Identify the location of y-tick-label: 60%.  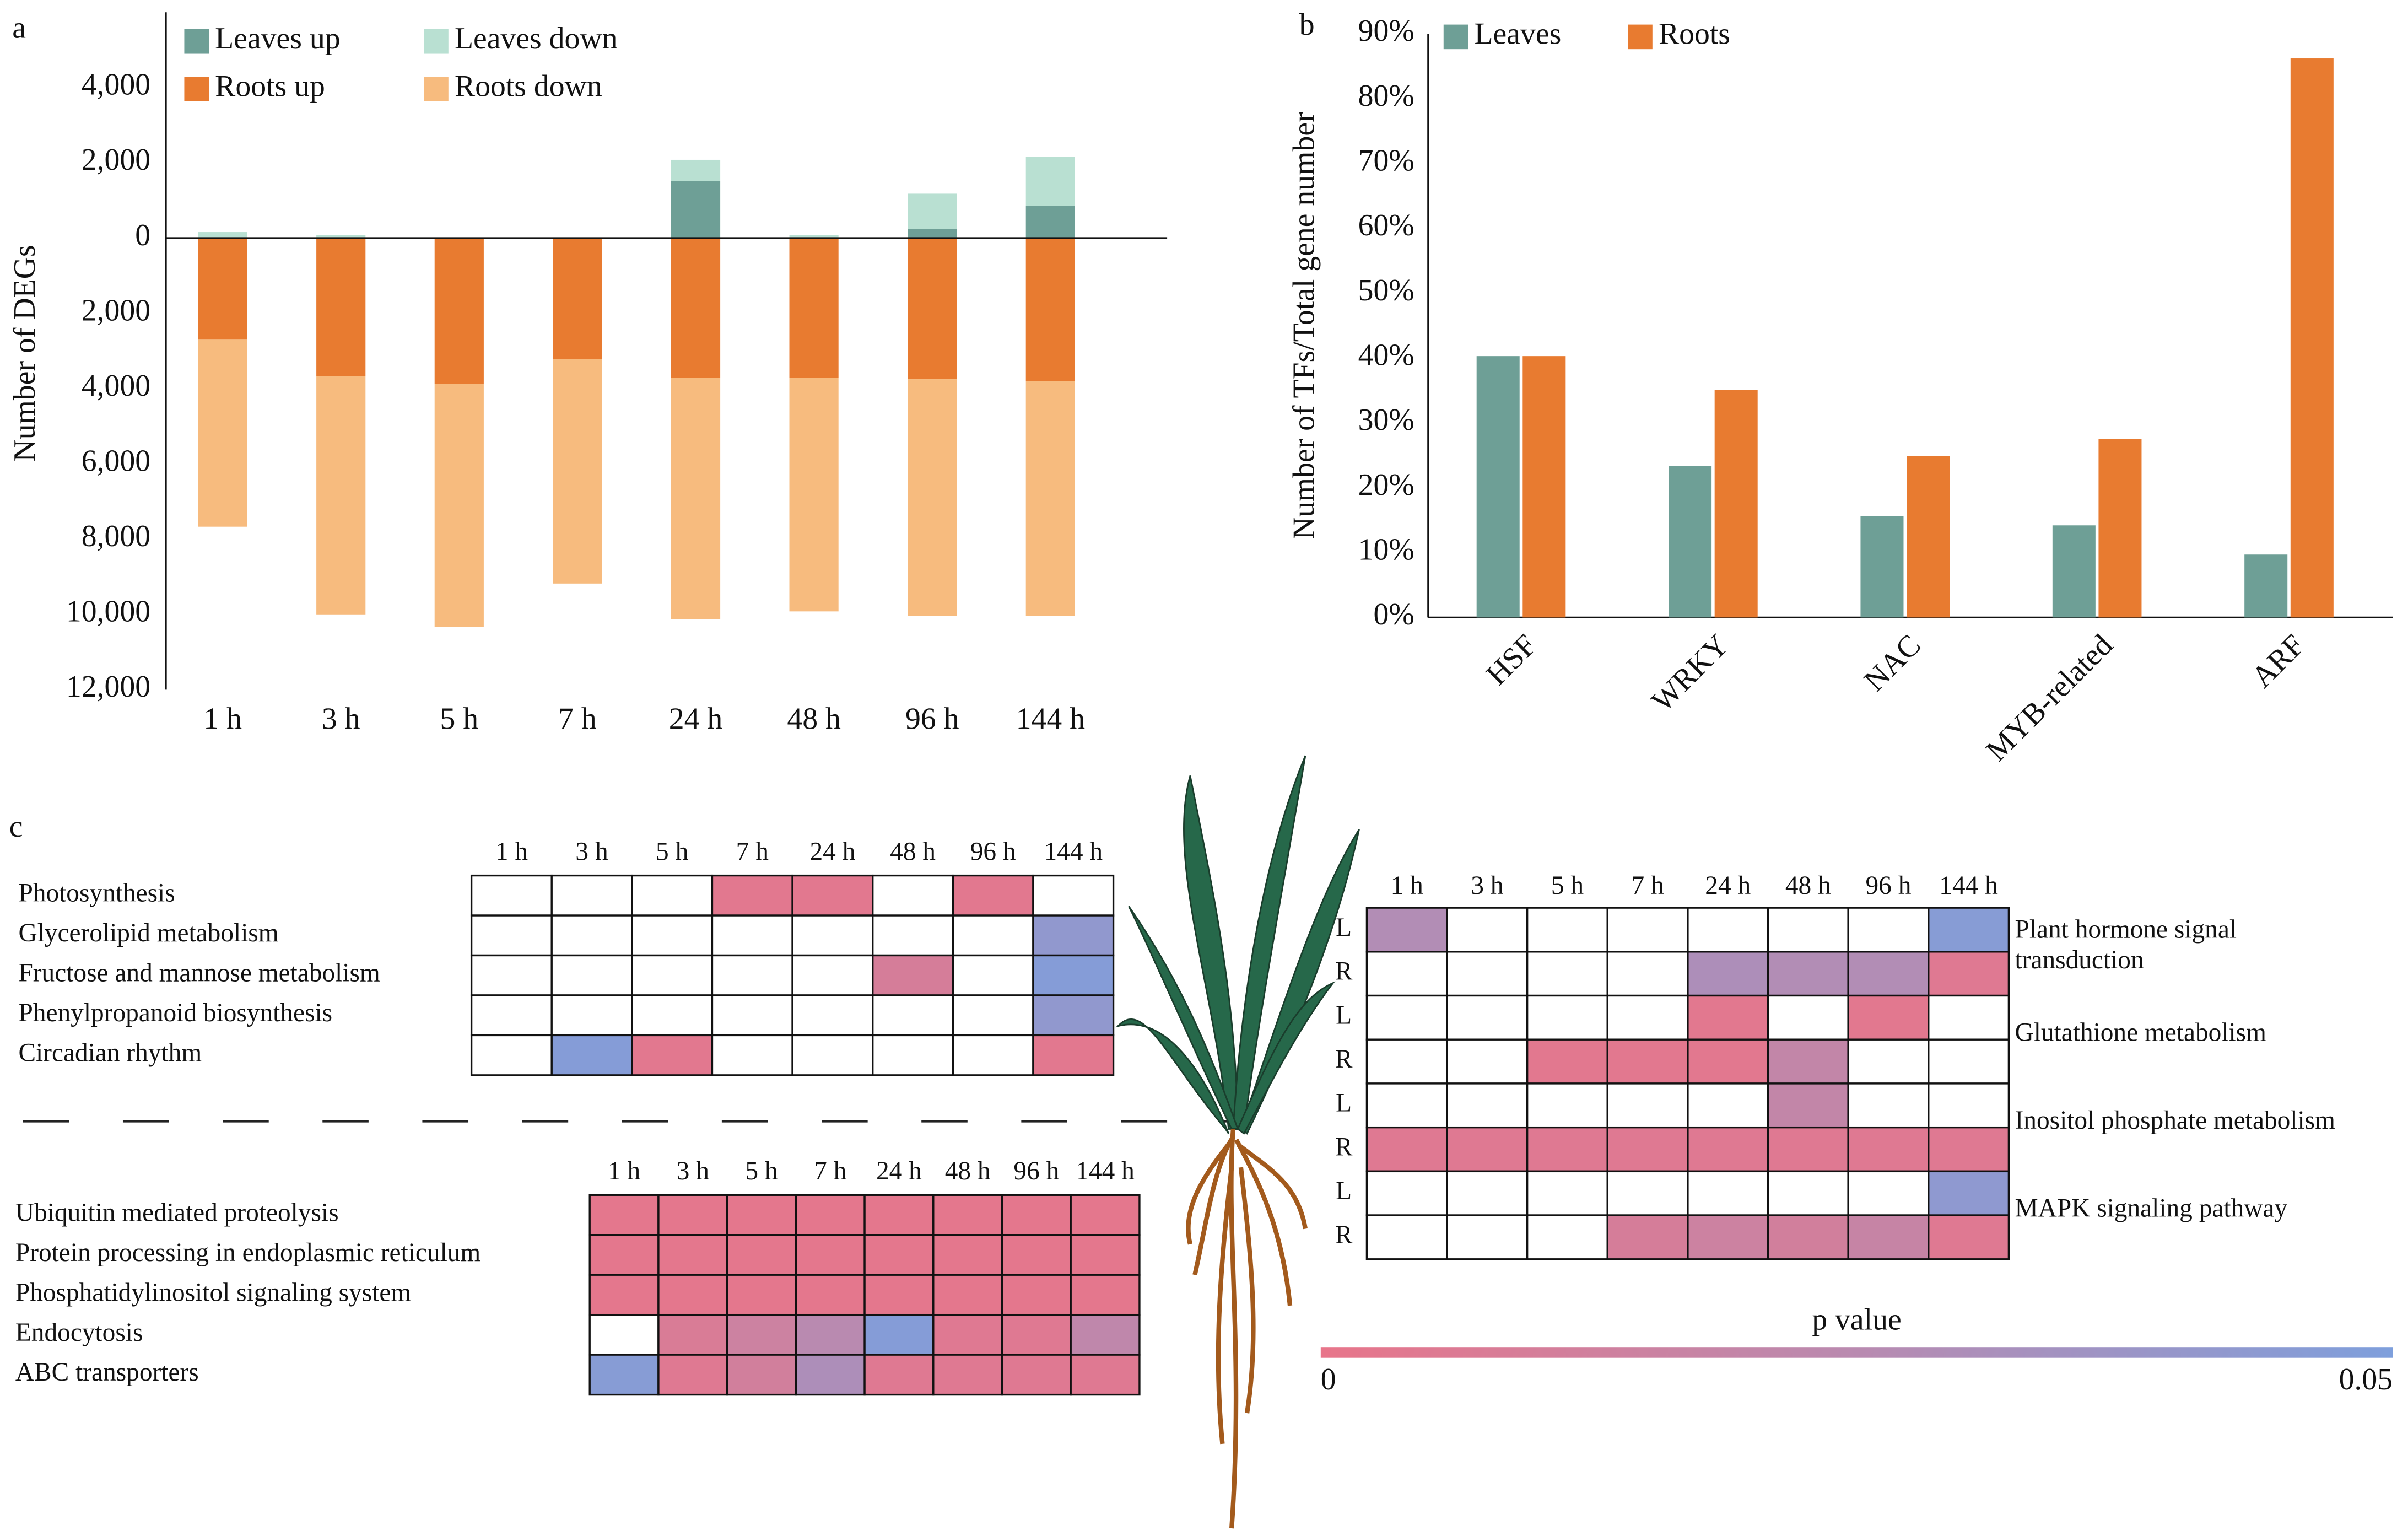
(1386, 225).